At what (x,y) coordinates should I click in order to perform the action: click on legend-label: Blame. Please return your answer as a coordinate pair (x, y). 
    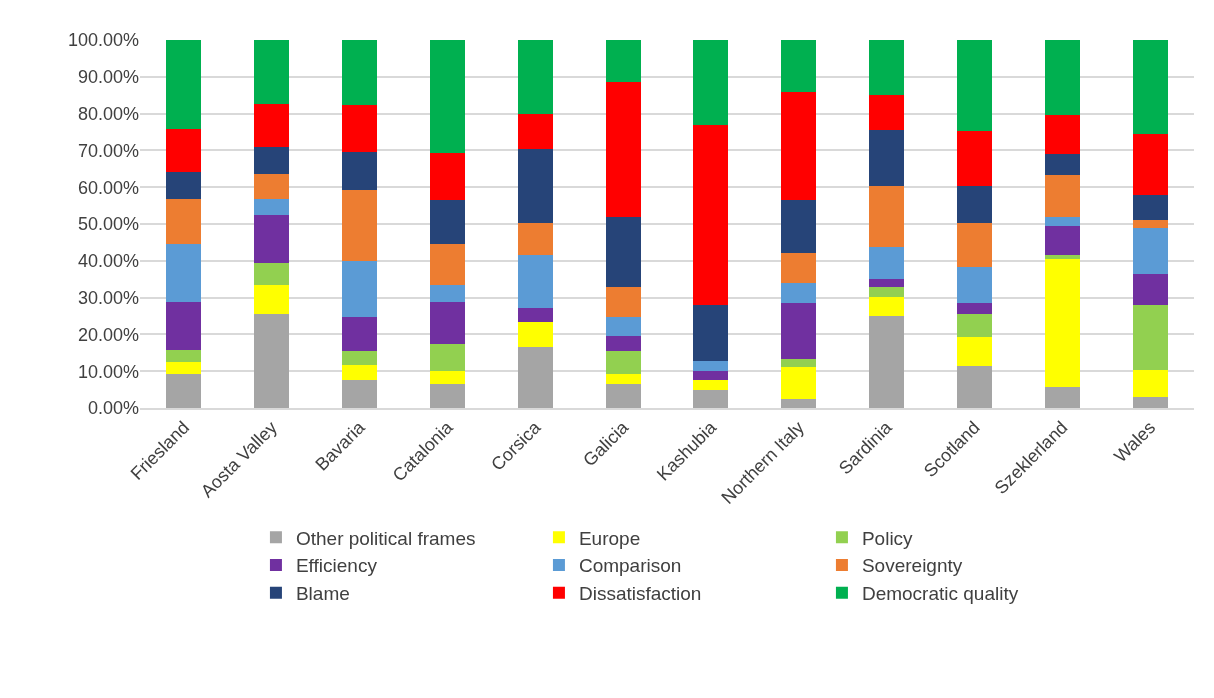
    Looking at the image, I should click on (322, 594).